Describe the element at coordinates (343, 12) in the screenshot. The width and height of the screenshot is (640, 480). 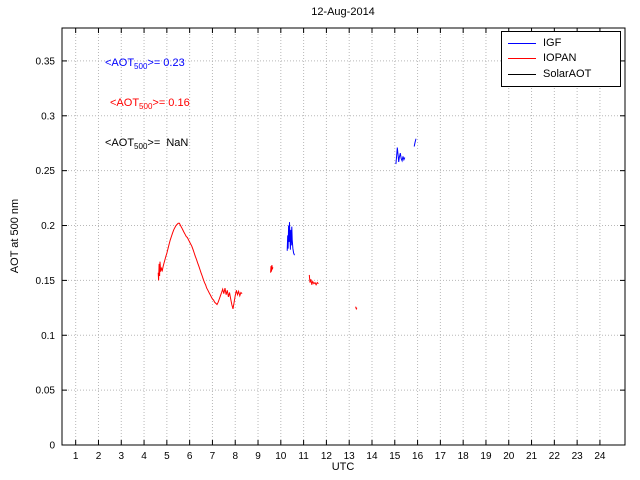
I see `chart-title: 12-Aug-2014` at that location.